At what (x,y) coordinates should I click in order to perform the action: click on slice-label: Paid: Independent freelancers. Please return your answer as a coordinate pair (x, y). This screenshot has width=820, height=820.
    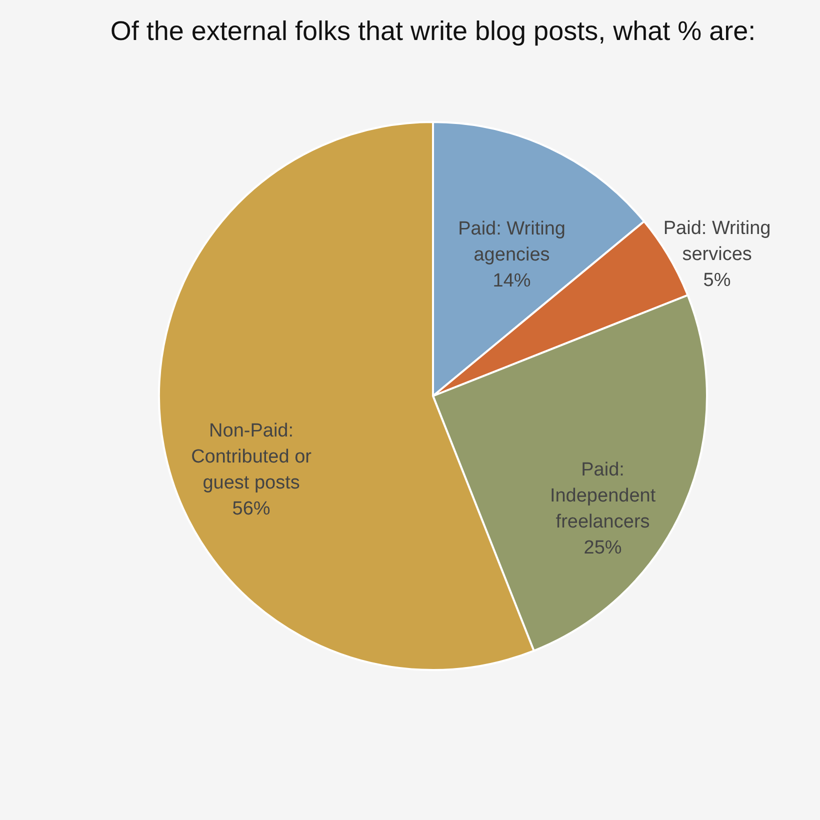
    Looking at the image, I should click on (603, 495).